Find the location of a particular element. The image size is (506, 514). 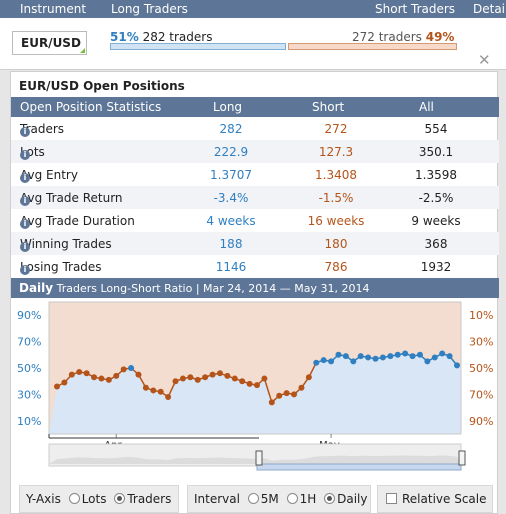

chart-date-range: | Mar 24, 2014 — May 31, 2014 is located at coordinates (282, 288).